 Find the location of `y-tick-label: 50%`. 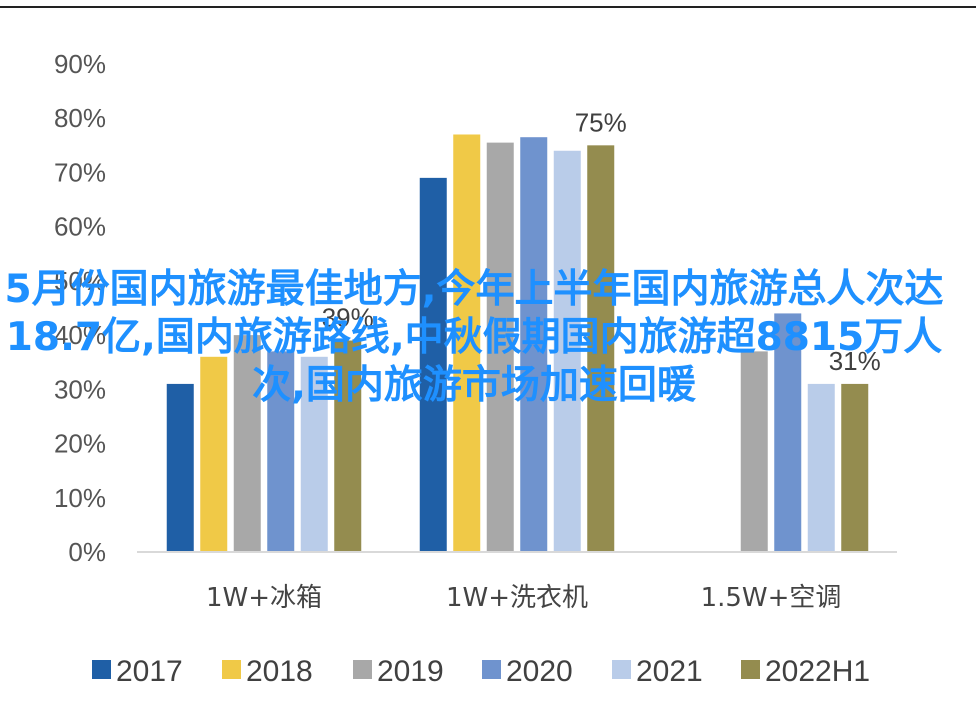

y-tick-label: 50% is located at coordinates (80, 281).